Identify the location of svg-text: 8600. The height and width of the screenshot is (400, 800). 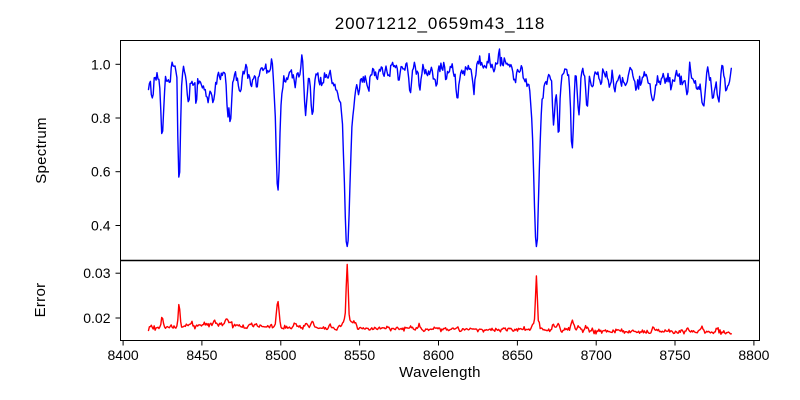
(438, 355).